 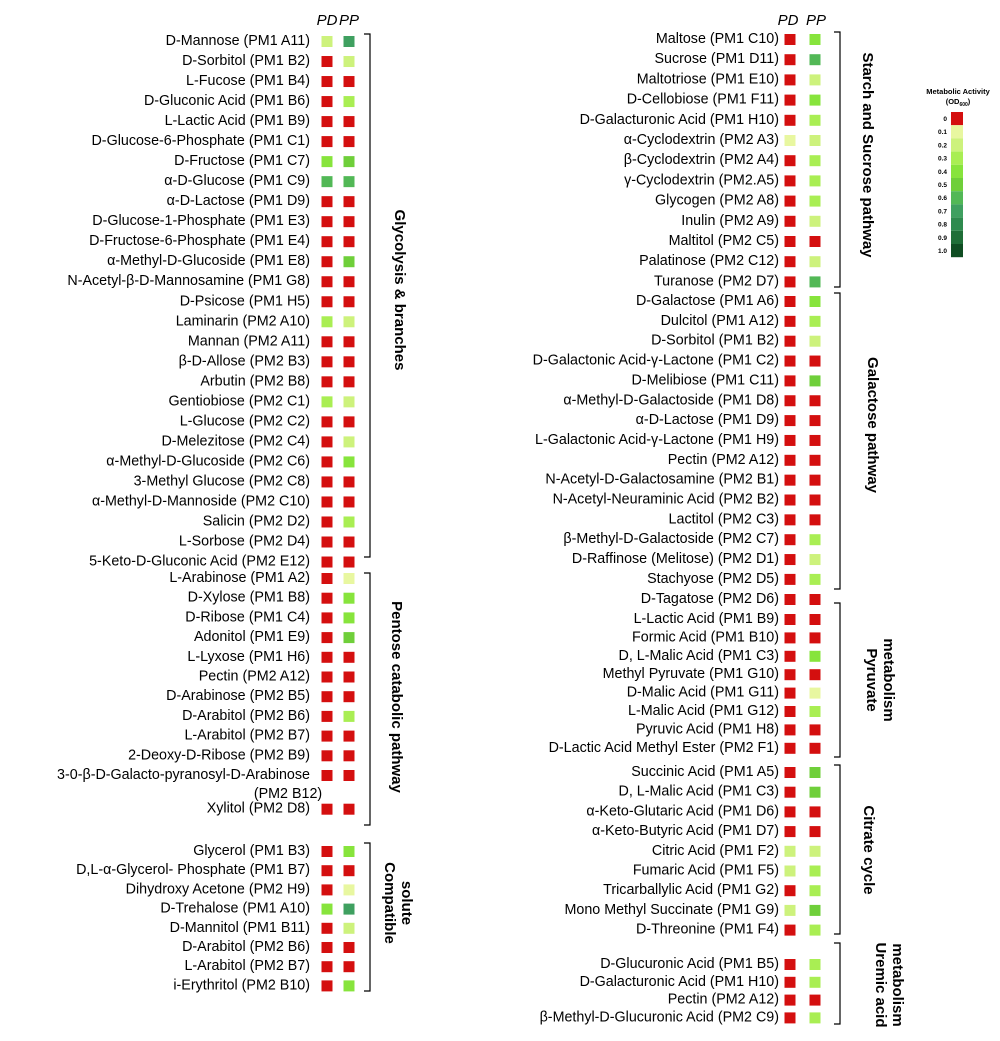 What do you see at coordinates (710, 599) in the screenshot?
I see `row-label: D-Tagatose (PM2 D6)` at bounding box center [710, 599].